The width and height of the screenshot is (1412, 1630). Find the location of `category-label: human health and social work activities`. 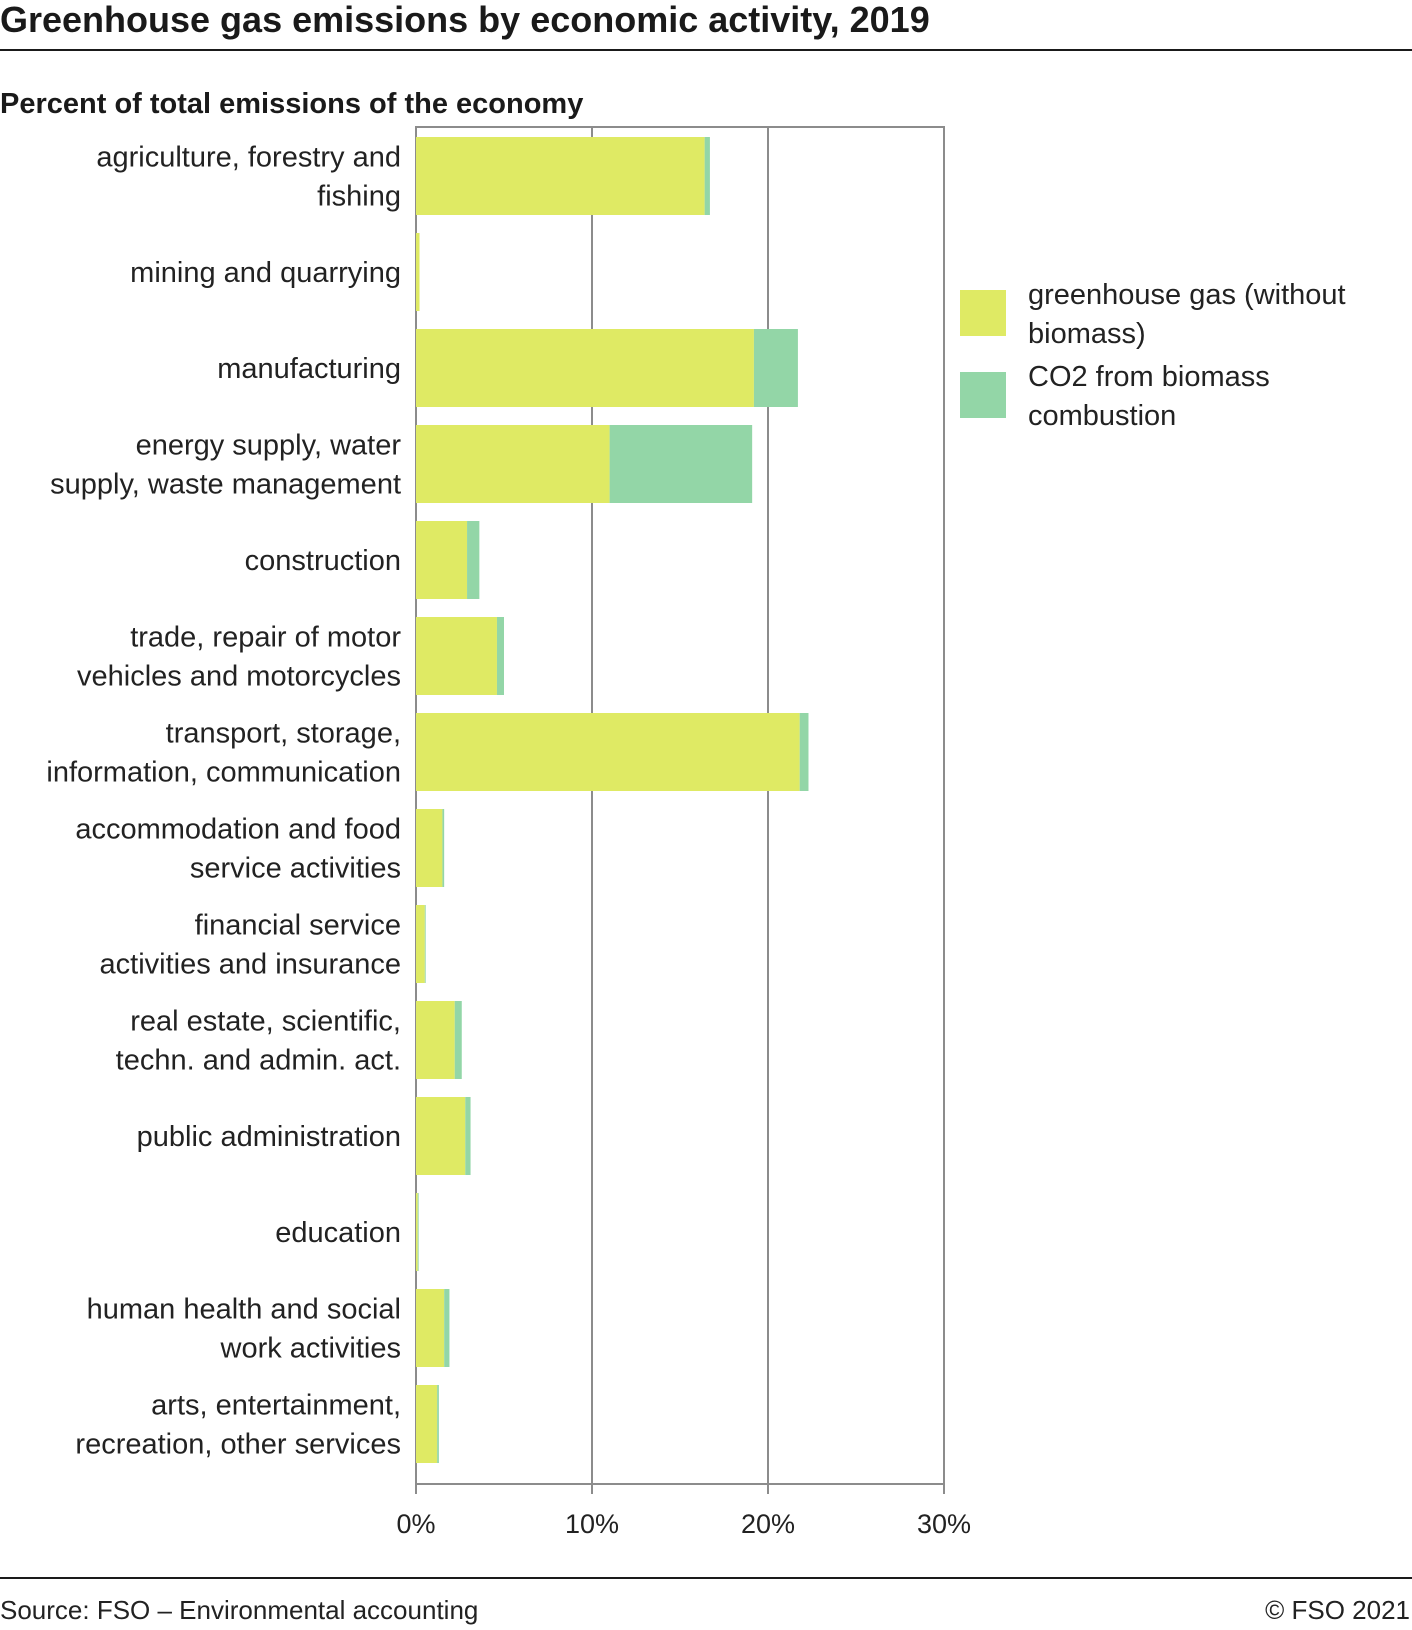

category-label: human health and social work activities is located at coordinates (244, 1329).